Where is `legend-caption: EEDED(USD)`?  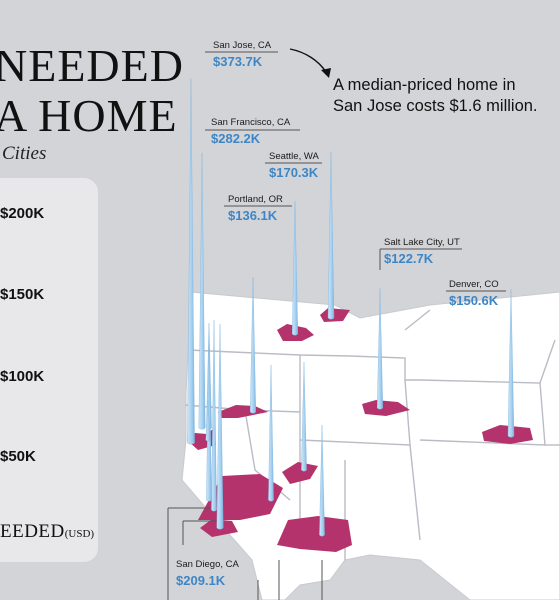
legend-caption: EEDED(USD) is located at coordinates (47, 532).